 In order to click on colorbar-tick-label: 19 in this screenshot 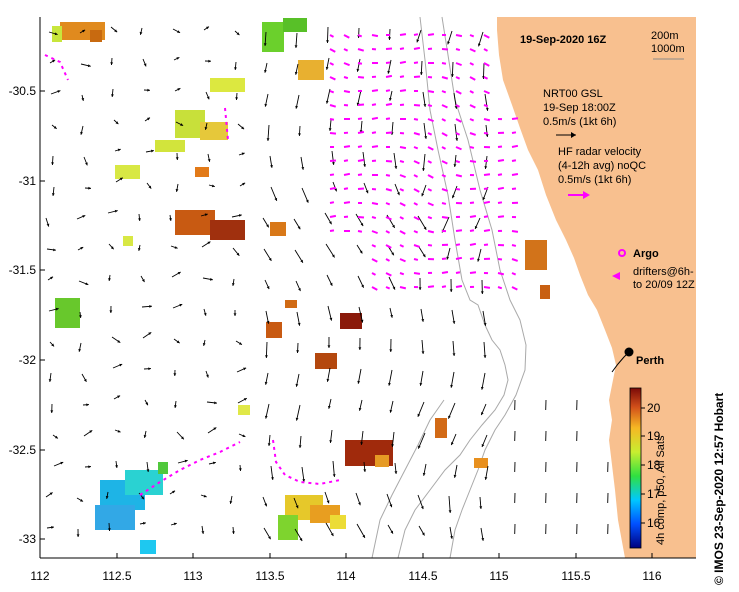, I will do `click(654, 436)`.